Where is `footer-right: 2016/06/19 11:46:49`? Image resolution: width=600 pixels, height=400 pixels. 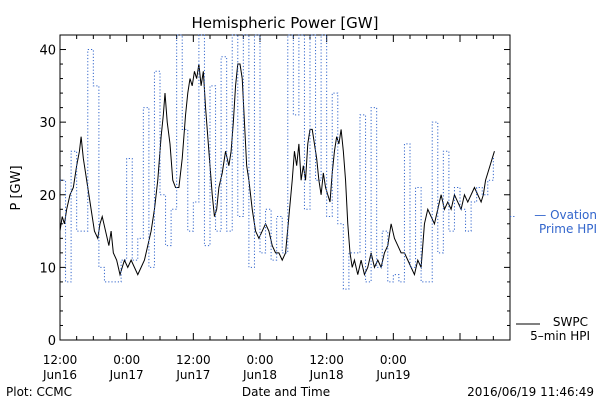
footer-right: 2016/06/19 11:46:49 is located at coordinates (530, 392).